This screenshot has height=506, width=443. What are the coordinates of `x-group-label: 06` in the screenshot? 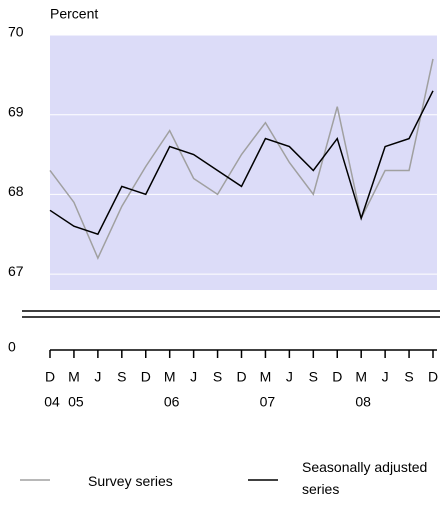 It's located at (172, 402).